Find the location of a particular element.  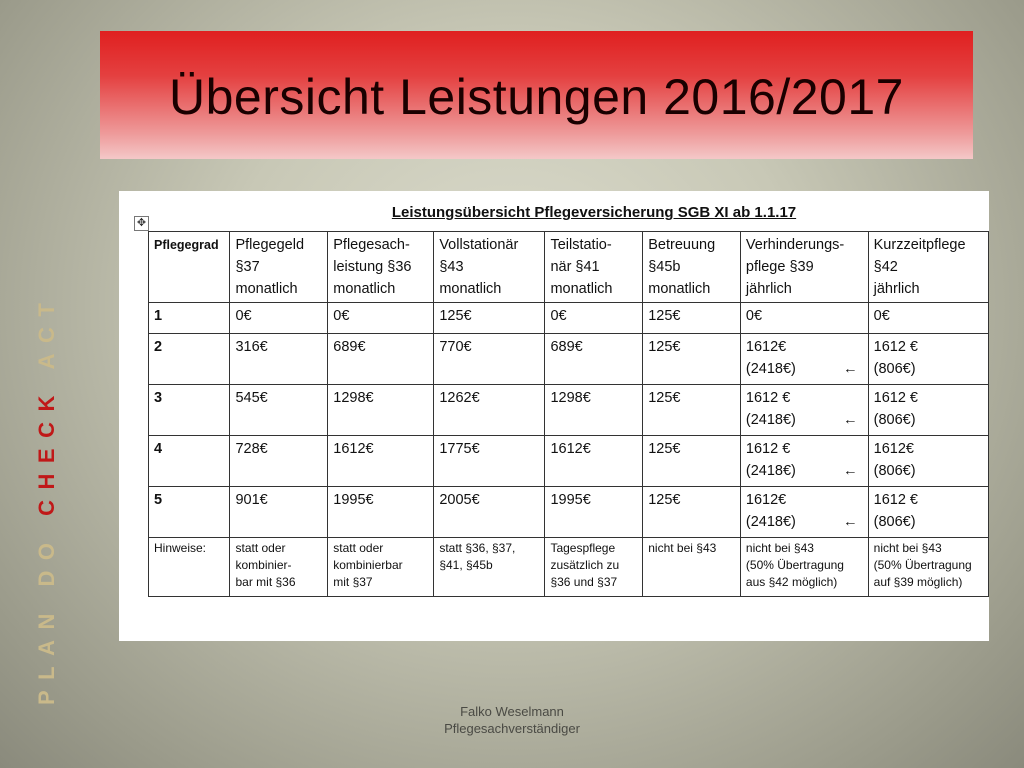

value-cell: 1612€ (806€) is located at coordinates (928, 461).